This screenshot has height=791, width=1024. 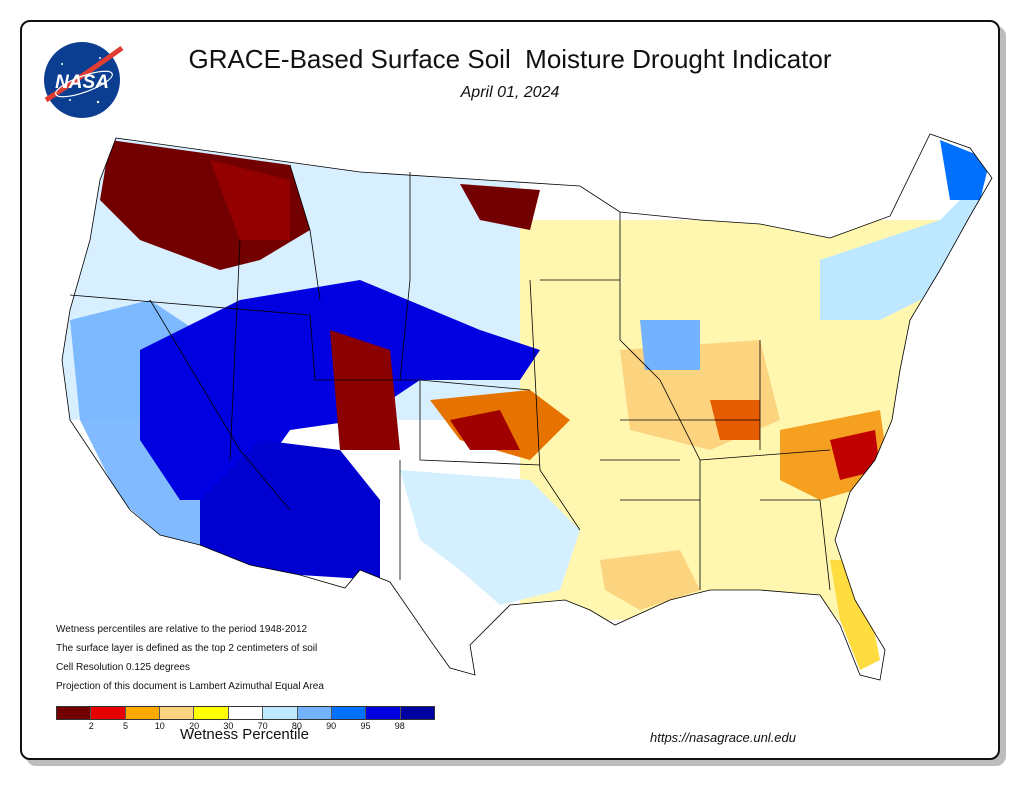 What do you see at coordinates (510, 92) in the screenshot?
I see `map-date: April 01, 2024` at bounding box center [510, 92].